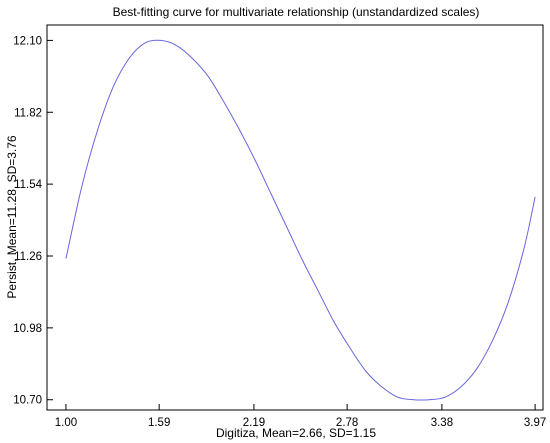  Describe the element at coordinates (28, 257) in the screenshot. I see `y-tick-label: 11.26` at that location.